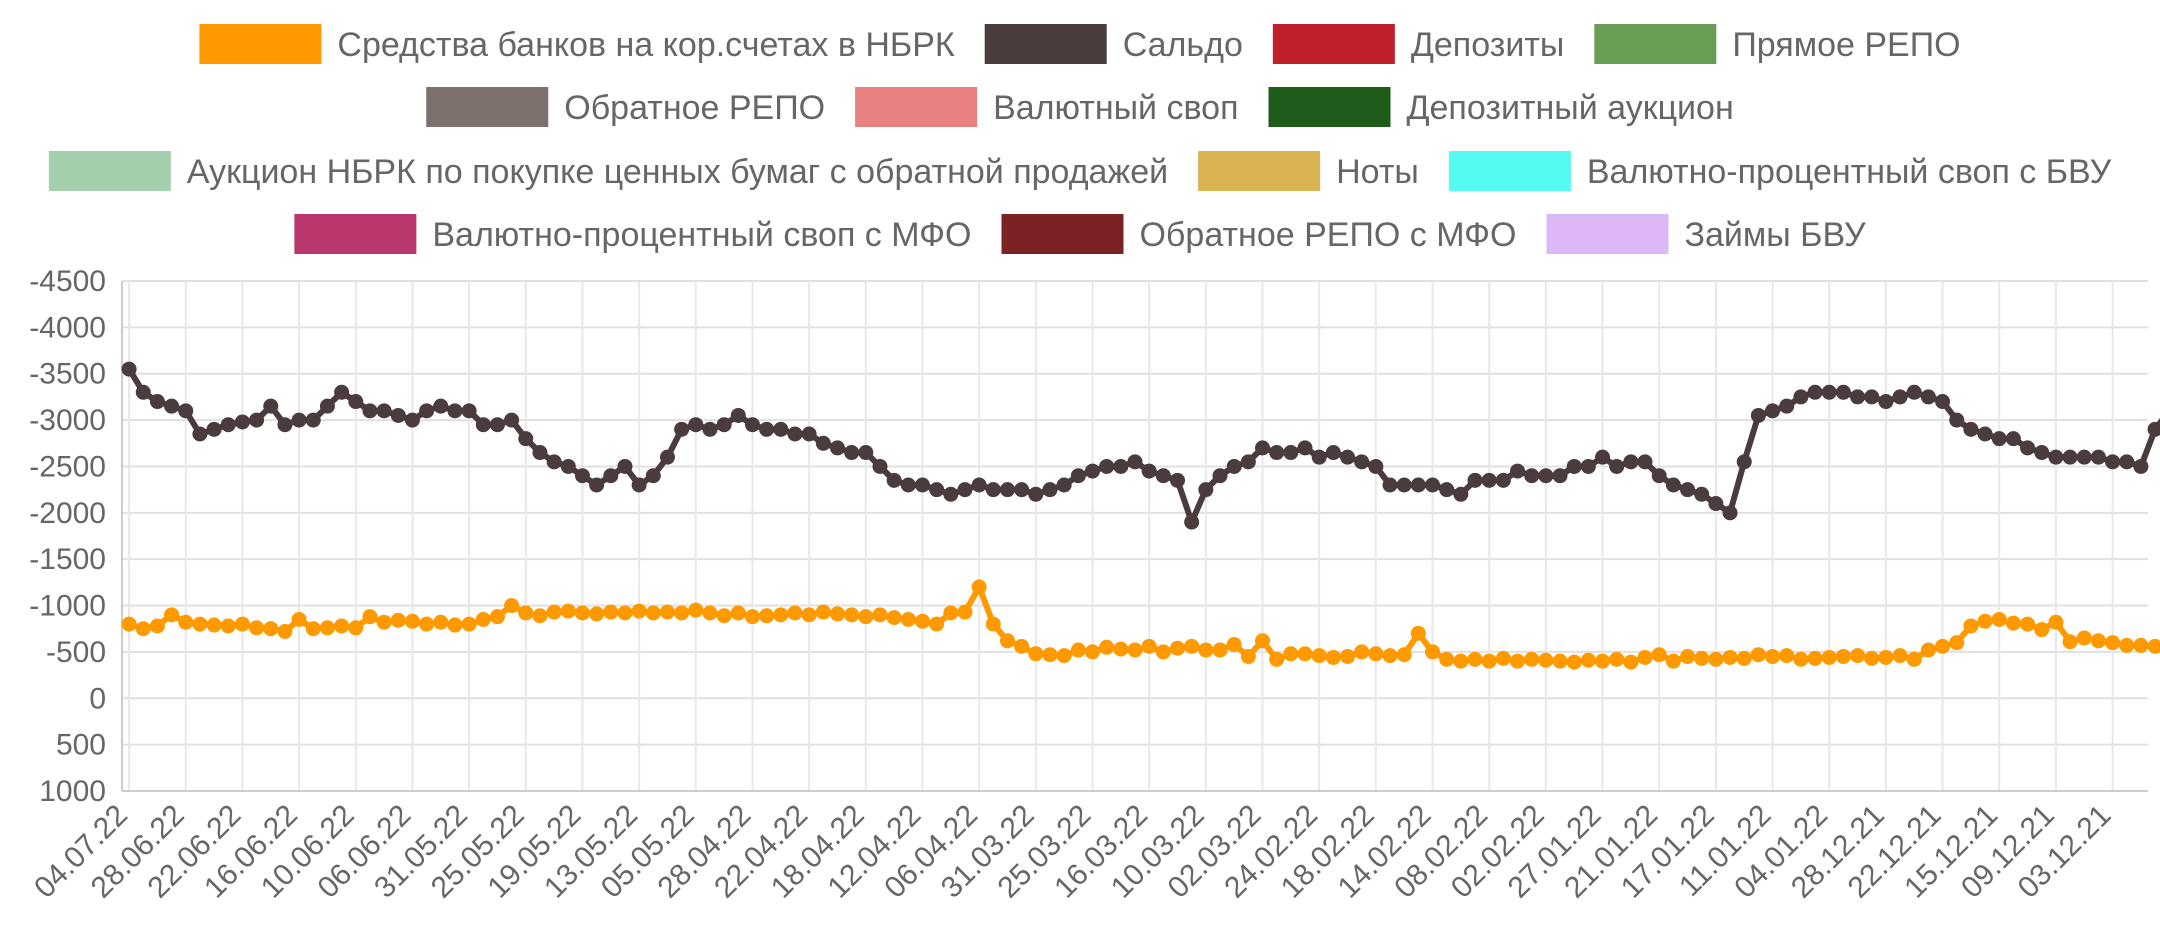 This screenshot has height=939, width=2160. Describe the element at coordinates (694, 108) in the screenshot. I see `legend-label: Обратное РЕПО` at that location.